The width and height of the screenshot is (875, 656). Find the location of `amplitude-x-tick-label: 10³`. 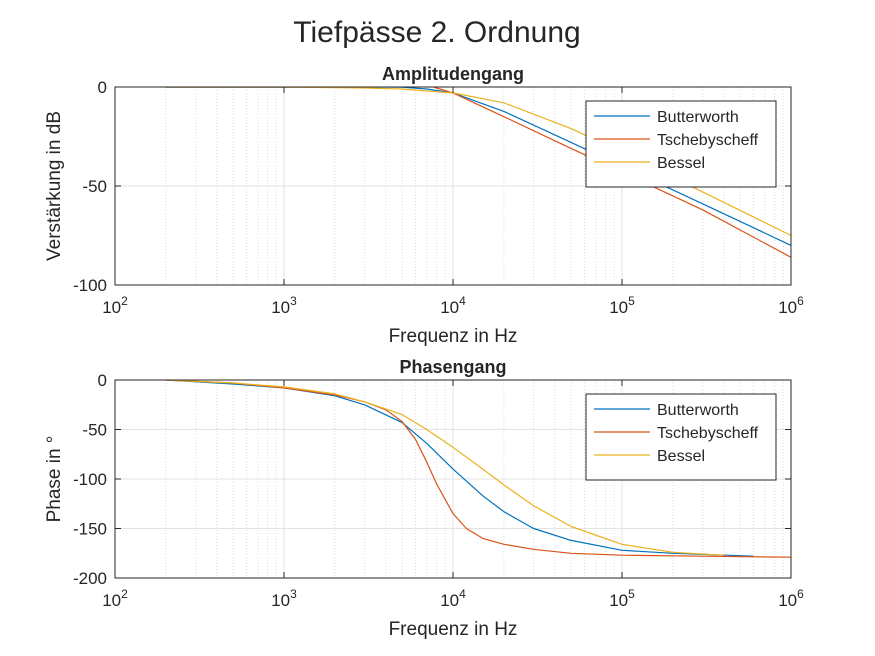

amplitude-x-tick-label: 10³ is located at coordinates (284, 305).